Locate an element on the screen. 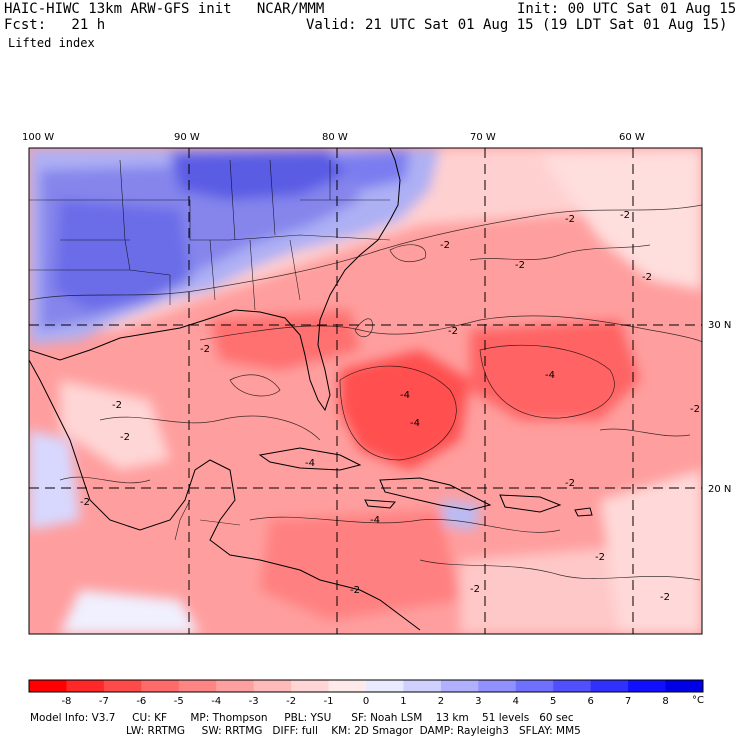 Image resolution: width=740 pixels, height=740 pixels. colorbar-tick-label: 7 is located at coordinates (628, 701).